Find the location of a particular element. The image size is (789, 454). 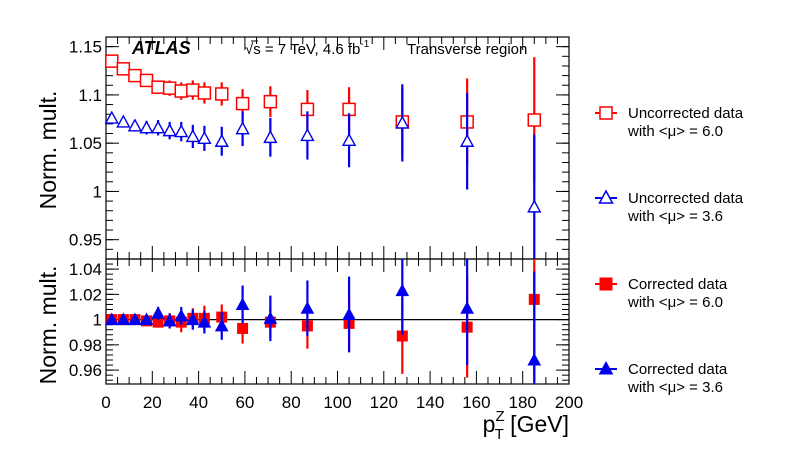

x-tick-label: 80 is located at coordinates (291, 402).